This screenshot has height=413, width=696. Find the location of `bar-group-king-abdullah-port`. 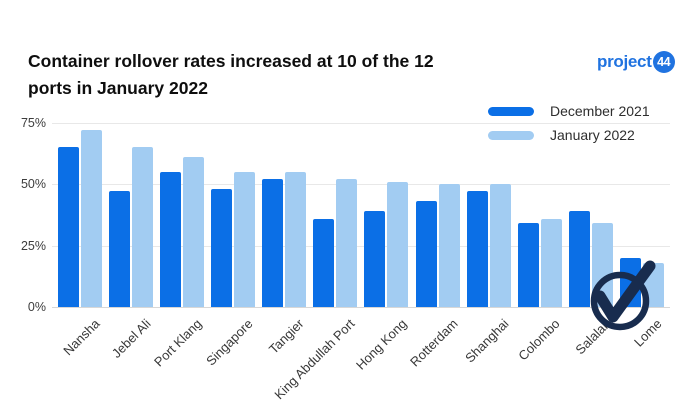

bar-group-king-abdullah-port is located at coordinates (335, 243).